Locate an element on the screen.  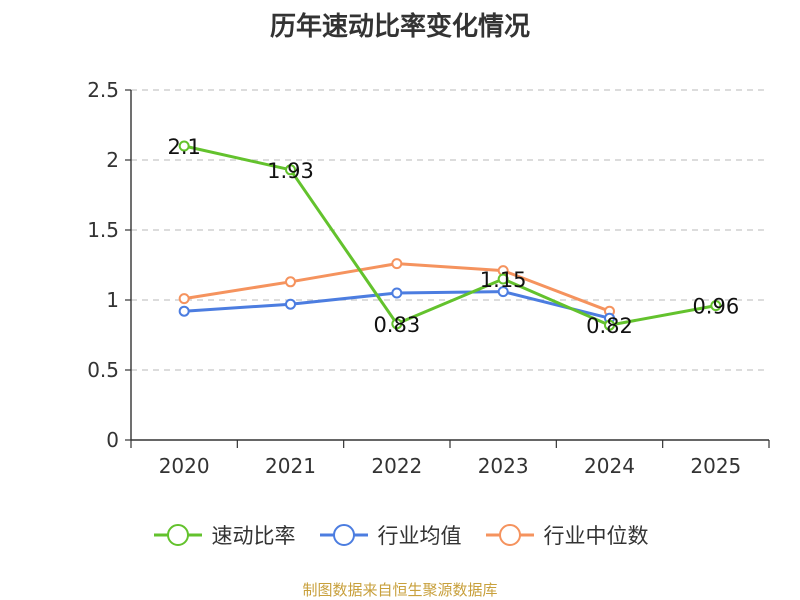
legend-item-speed-ratio: 速动比率 is located at coordinates (224, 535).